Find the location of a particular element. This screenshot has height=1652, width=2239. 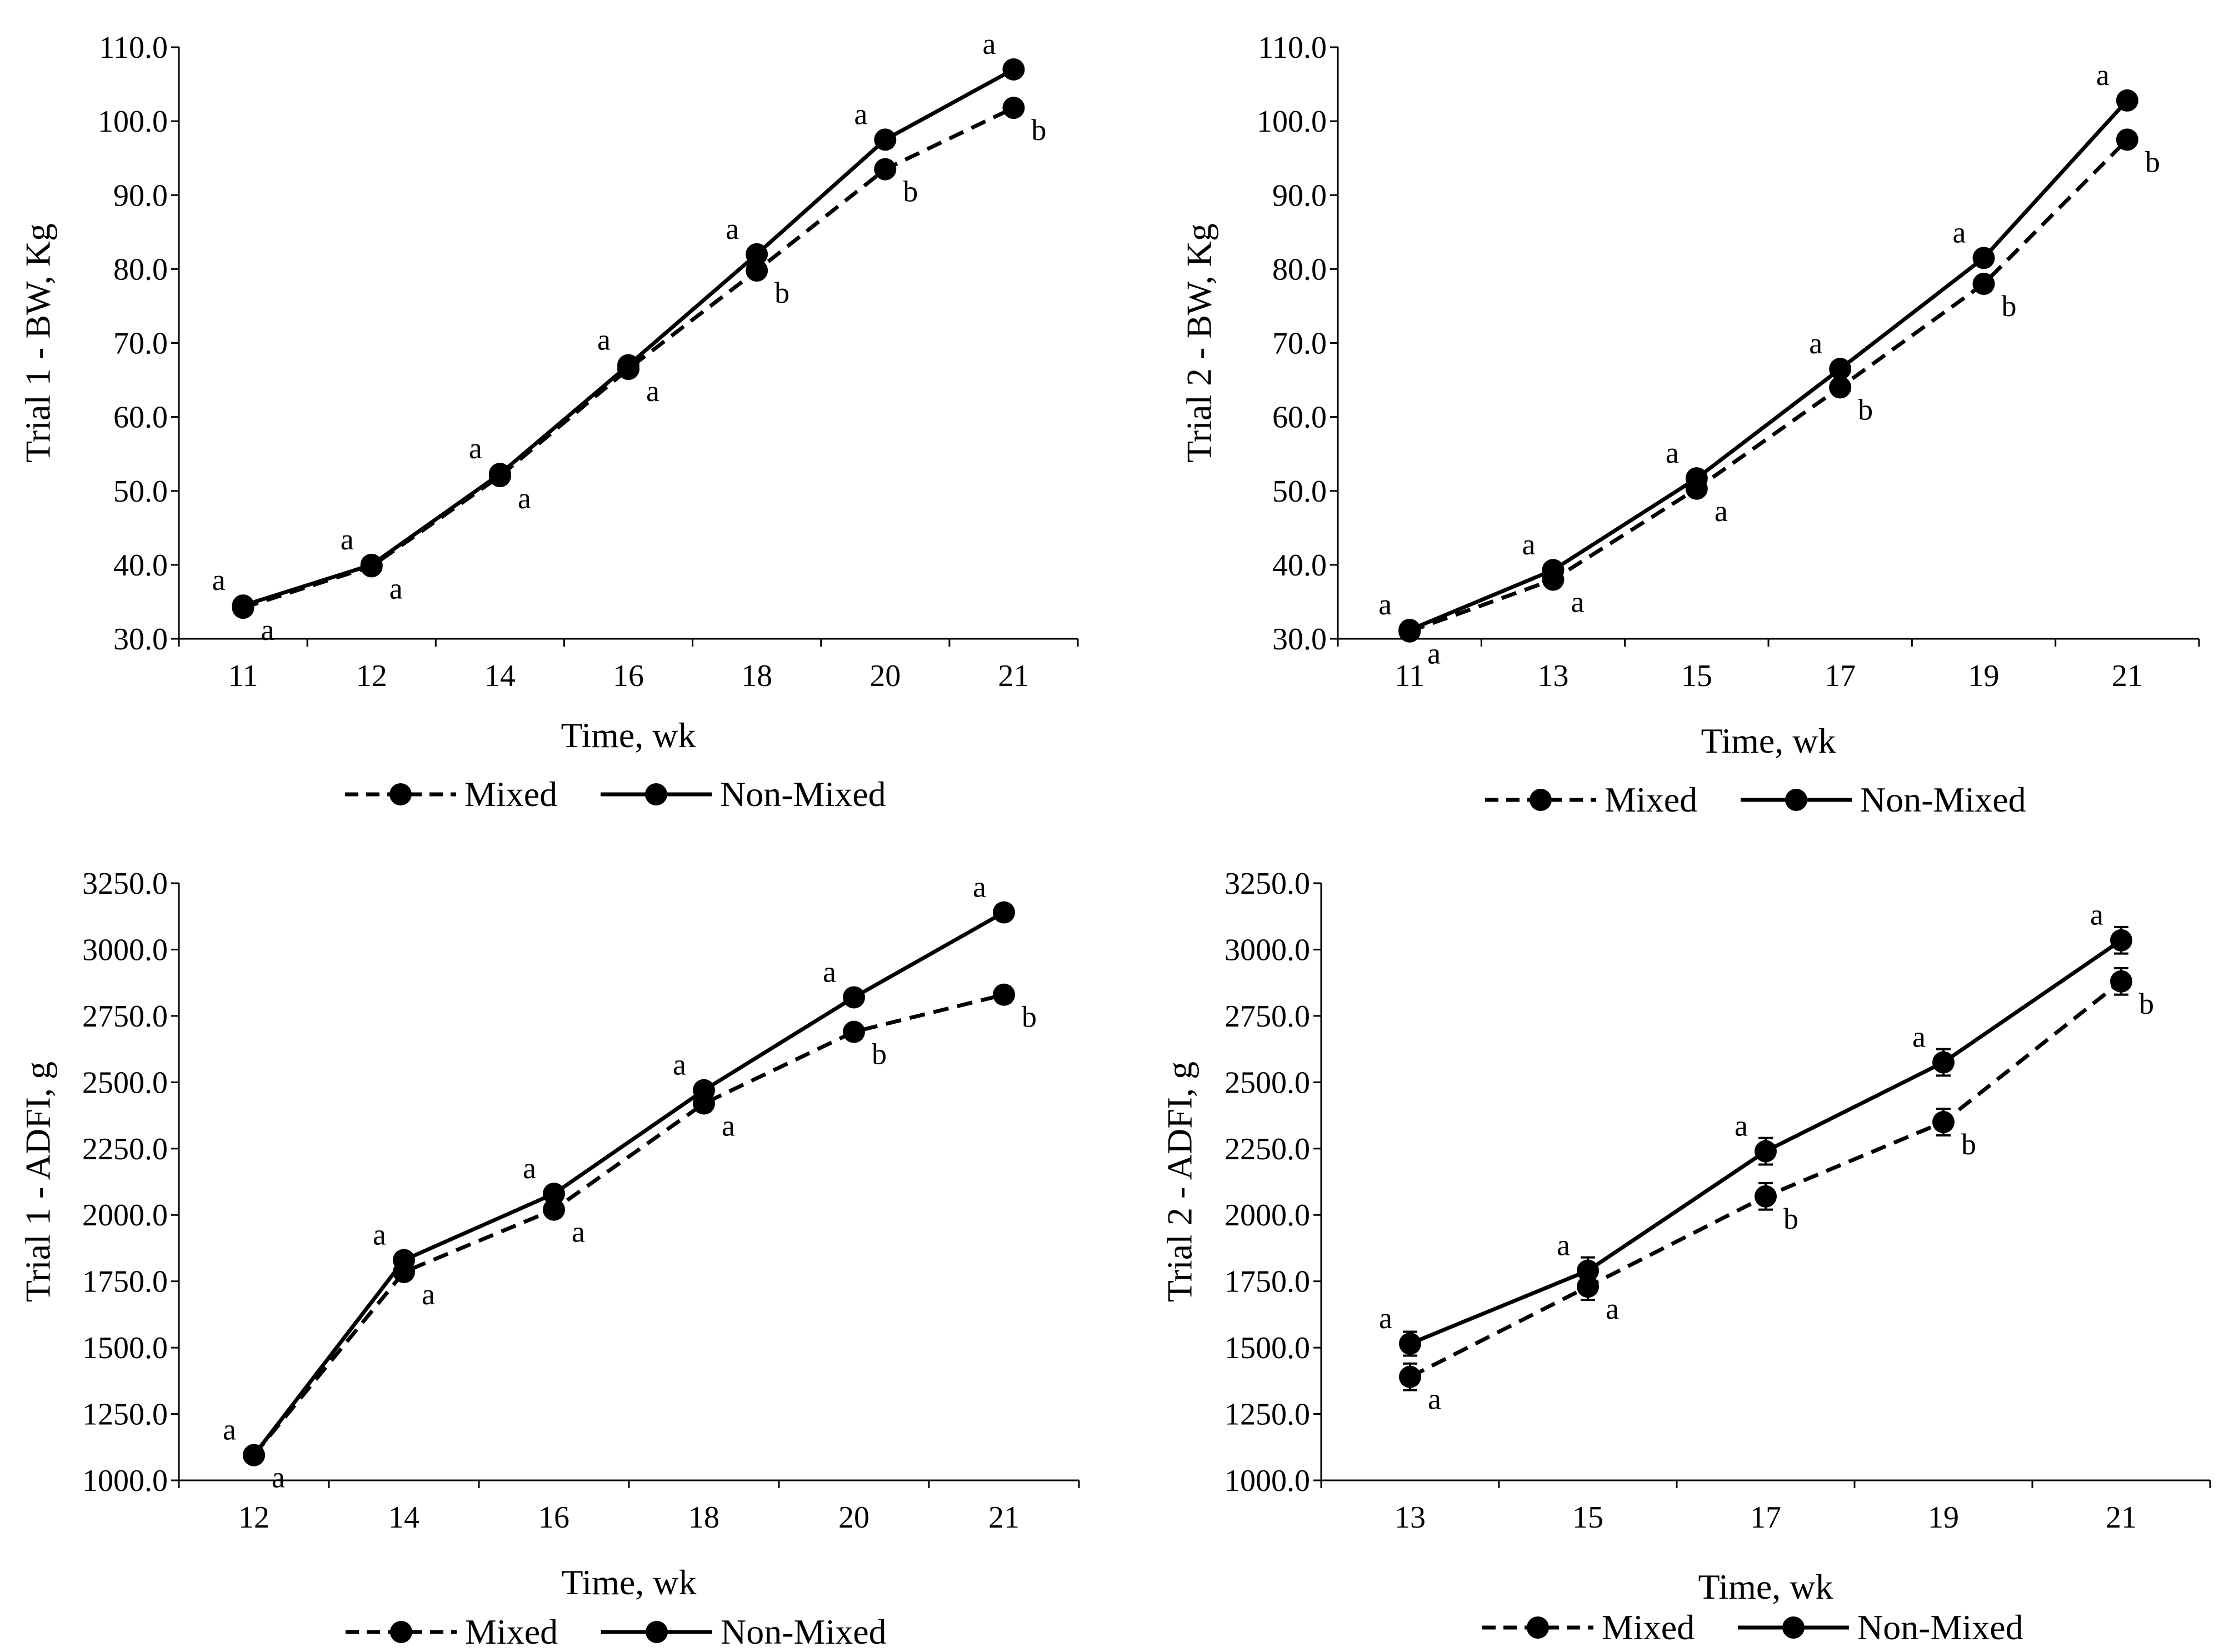

y-tick-label: 1500.0 is located at coordinates (125, 1348).